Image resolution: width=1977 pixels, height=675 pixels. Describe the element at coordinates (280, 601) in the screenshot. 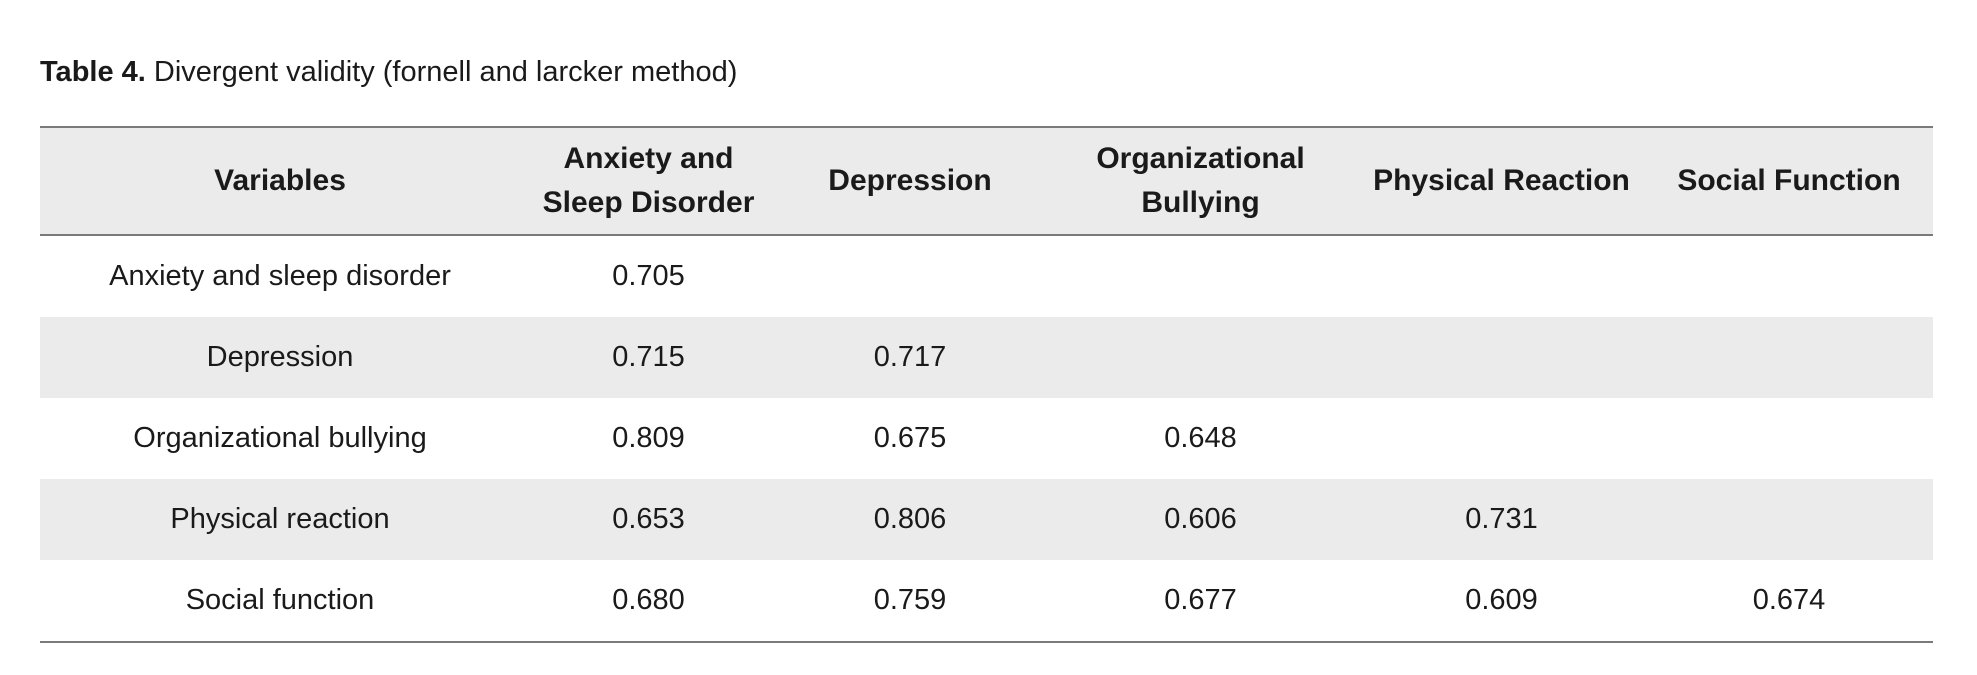

I see `row-label: Social function` at that location.